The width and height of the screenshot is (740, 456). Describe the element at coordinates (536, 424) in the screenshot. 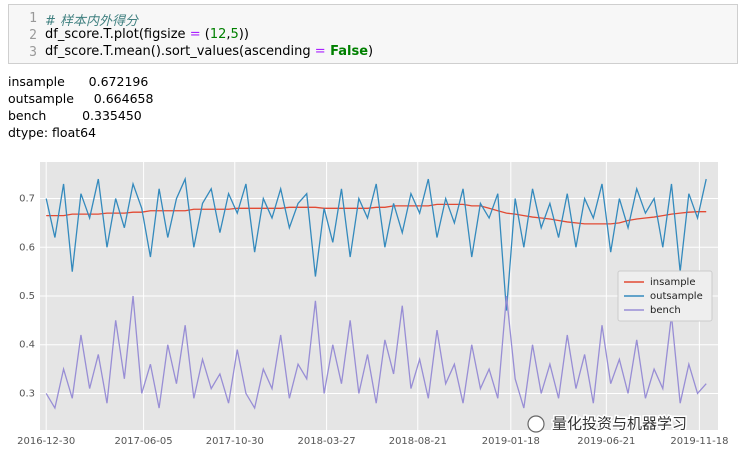

I see `watermark-icon` at that location.